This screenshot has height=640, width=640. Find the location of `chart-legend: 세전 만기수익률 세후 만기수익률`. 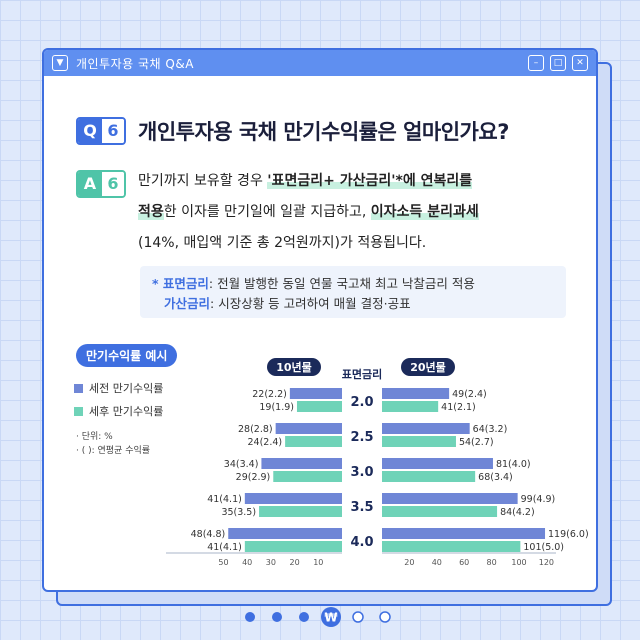

chart-legend: 세전 만기수익률 세후 만기수익률 is located at coordinates (118, 403).